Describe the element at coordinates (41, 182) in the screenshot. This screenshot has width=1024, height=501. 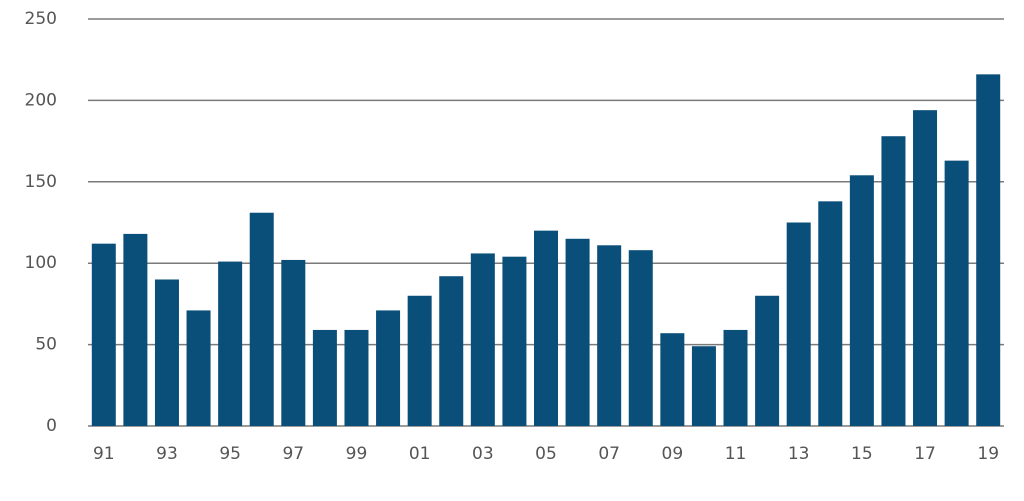
I see `y-tick-label: 150` at that location.